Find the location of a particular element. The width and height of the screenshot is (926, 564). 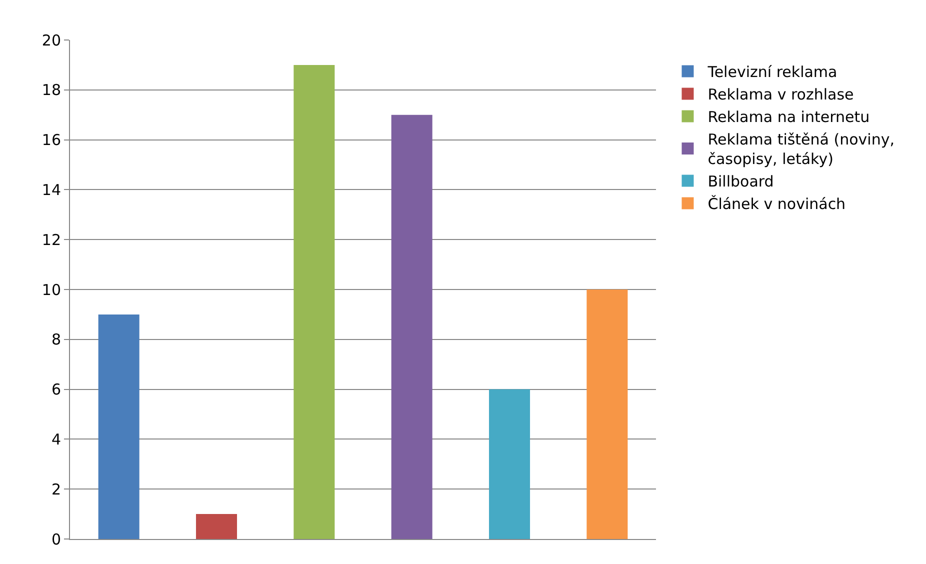

legend-label: Billboard is located at coordinates (741, 181).